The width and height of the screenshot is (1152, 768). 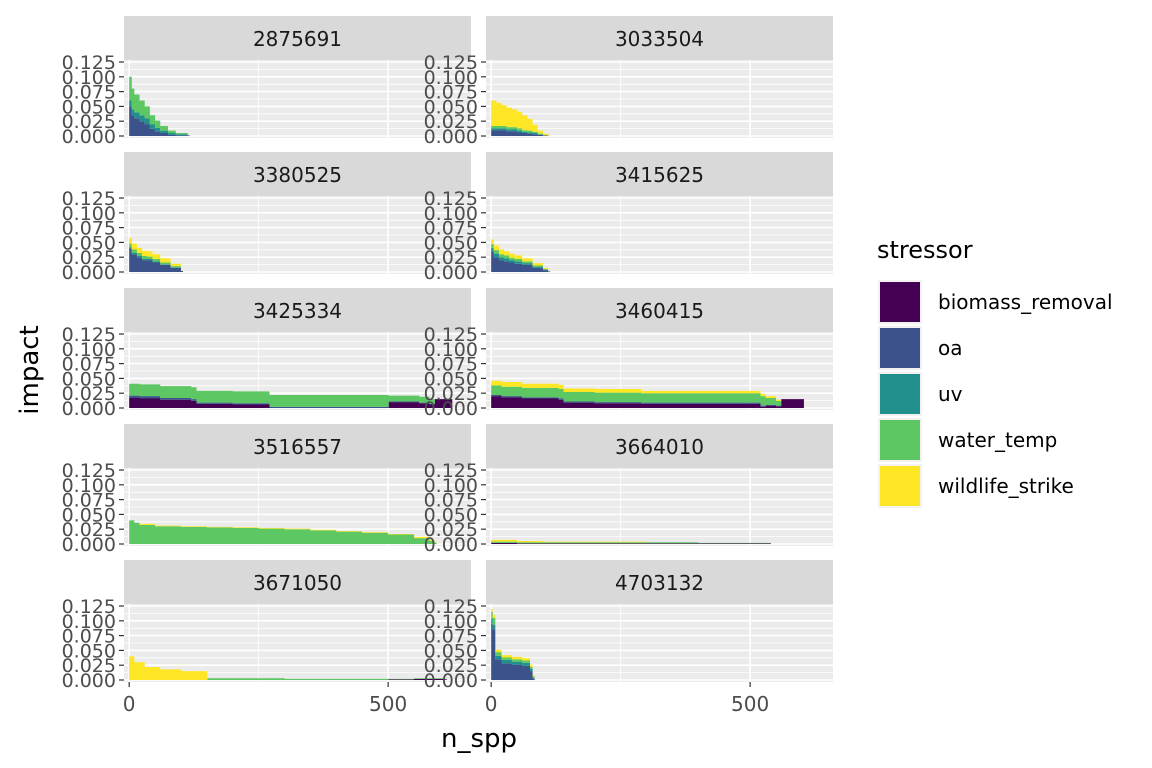 What do you see at coordinates (659, 583) in the screenshot?
I see `facet-strip-label: 4703132` at bounding box center [659, 583].